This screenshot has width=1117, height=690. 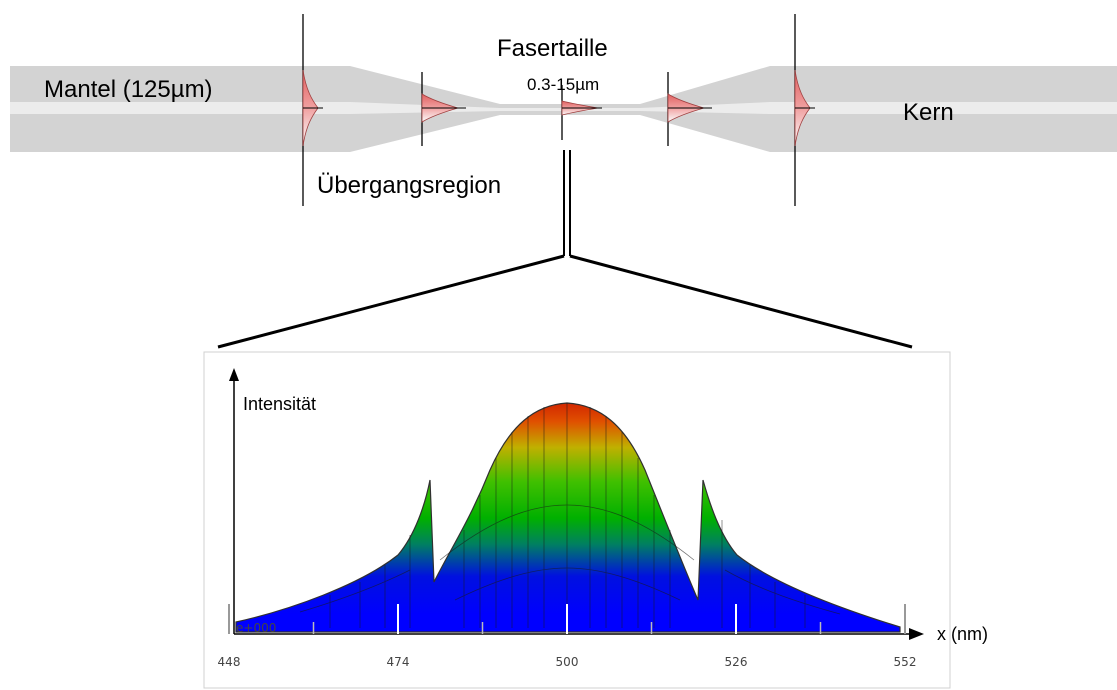 I want to click on y-axis-arrowhead, so click(x=234, y=374).